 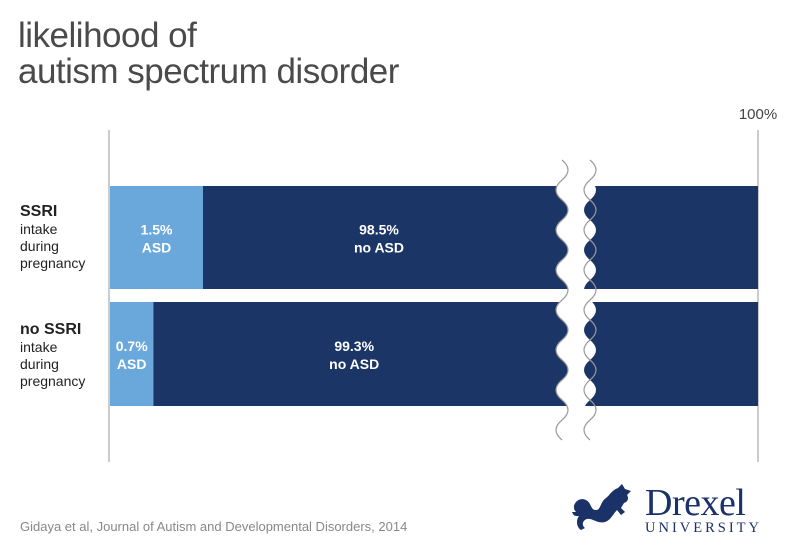 What do you see at coordinates (590, 300) in the screenshot?
I see `axis-break-line-right` at bounding box center [590, 300].